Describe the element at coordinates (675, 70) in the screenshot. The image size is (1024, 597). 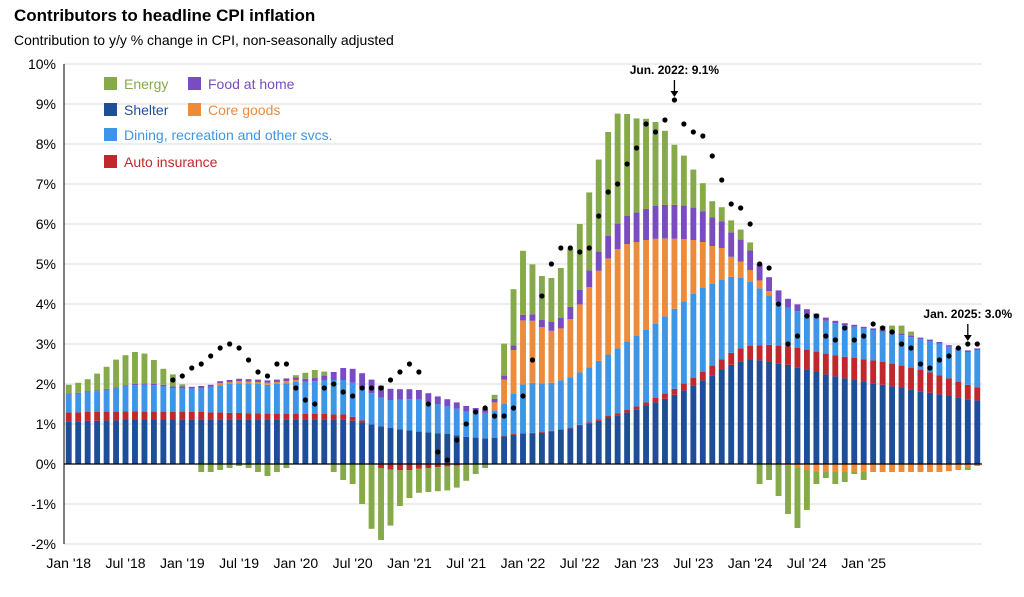
I see `annotation-label: Jun. 2022: 9.1%` at that location.